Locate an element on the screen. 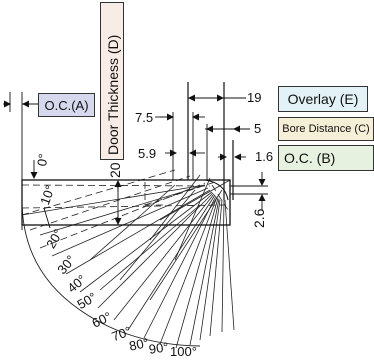 The height and width of the screenshot is (360, 374). door-thickness-label: Door Thickness (D) is located at coordinates (113, 94).